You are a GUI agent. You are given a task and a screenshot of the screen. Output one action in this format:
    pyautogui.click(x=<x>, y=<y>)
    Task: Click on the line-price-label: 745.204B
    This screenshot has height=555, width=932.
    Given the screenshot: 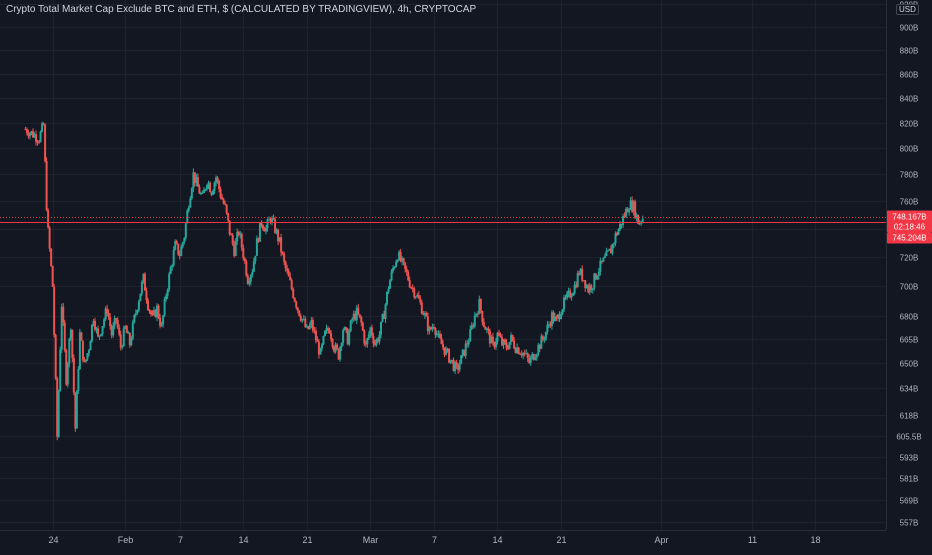 What is the action you would take?
    pyautogui.click(x=909, y=238)
    